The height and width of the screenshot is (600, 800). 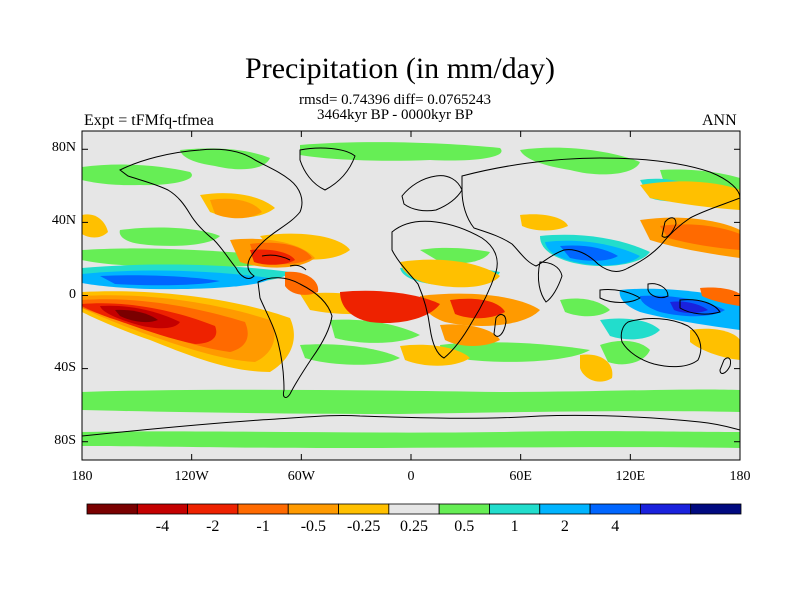 I want to click on colorbar-label: -4, so click(x=162, y=526).